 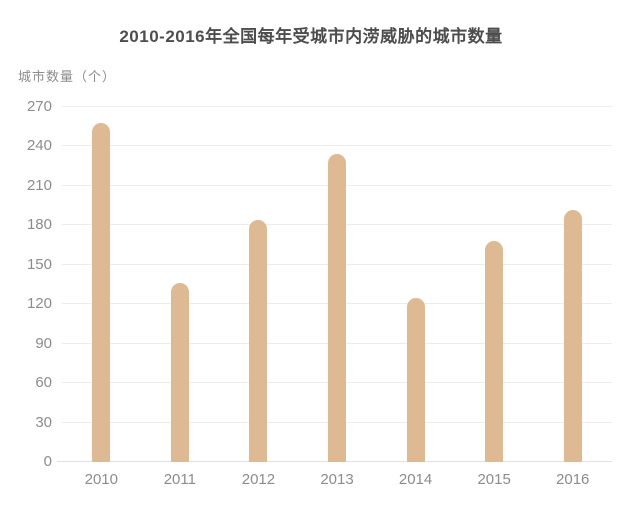 I want to click on y-axis-ticks: 0 30 60 90 120 150 180 210 240 270, so click(x=26, y=284).